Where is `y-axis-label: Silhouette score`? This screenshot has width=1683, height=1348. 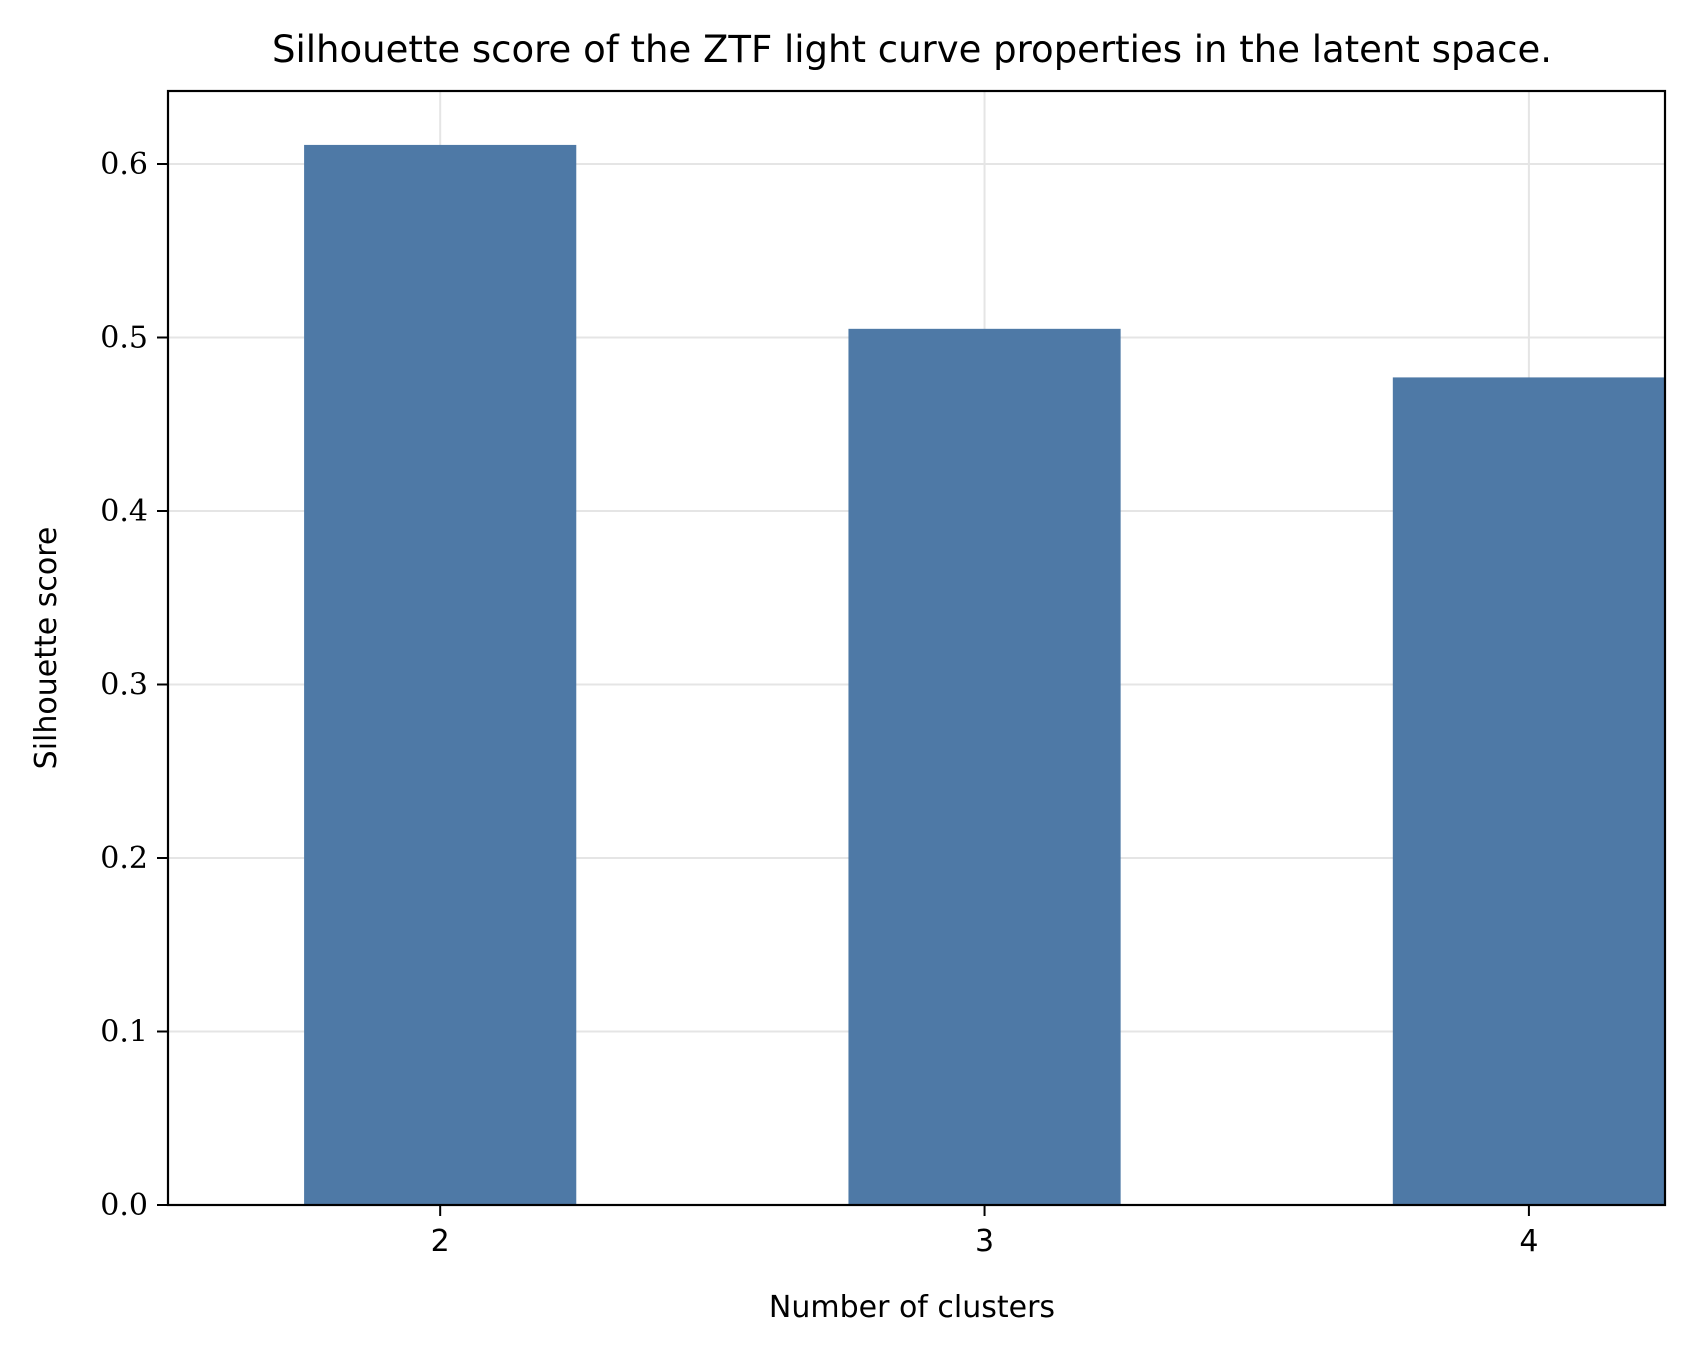 y-axis-label: Silhouette score is located at coordinates (46, 648).